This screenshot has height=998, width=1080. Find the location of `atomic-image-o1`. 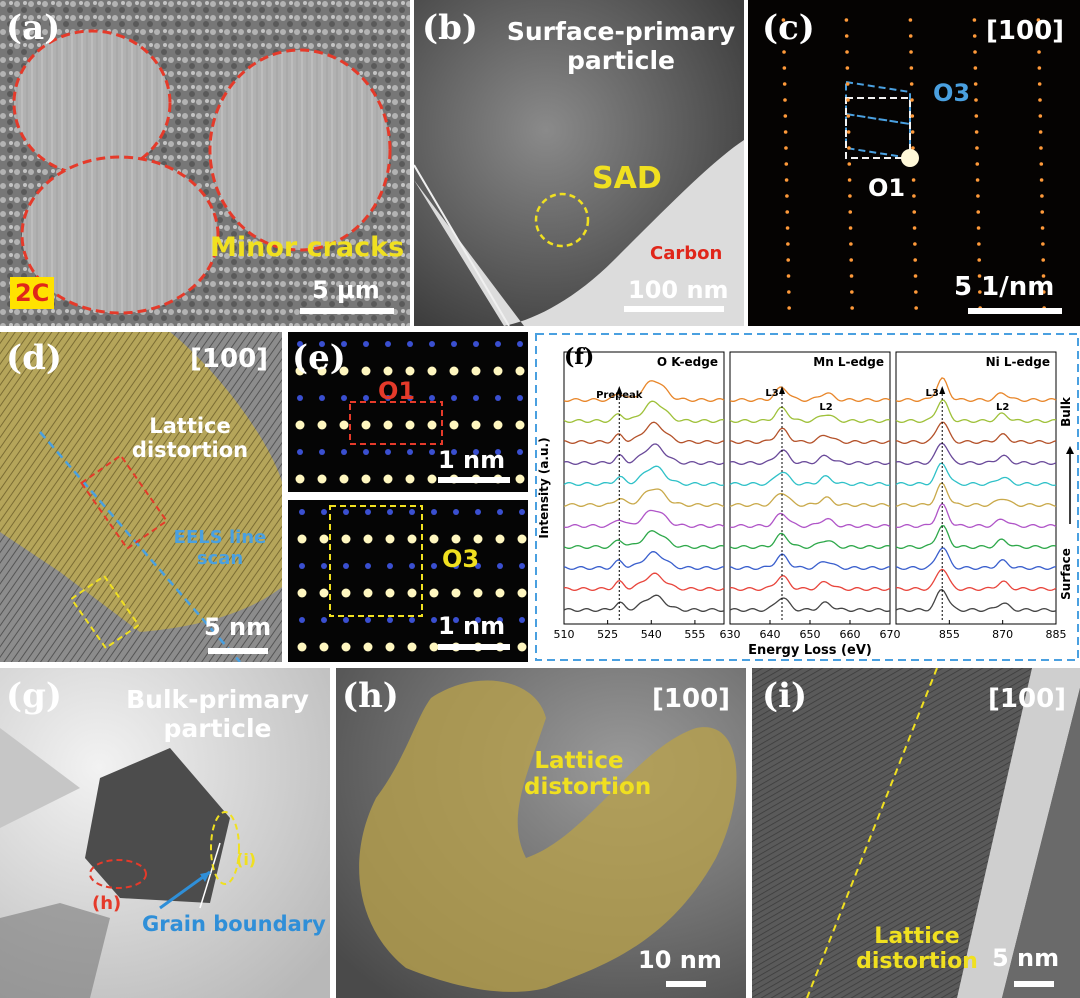

atomic-image-o1 is located at coordinates (408, 412).